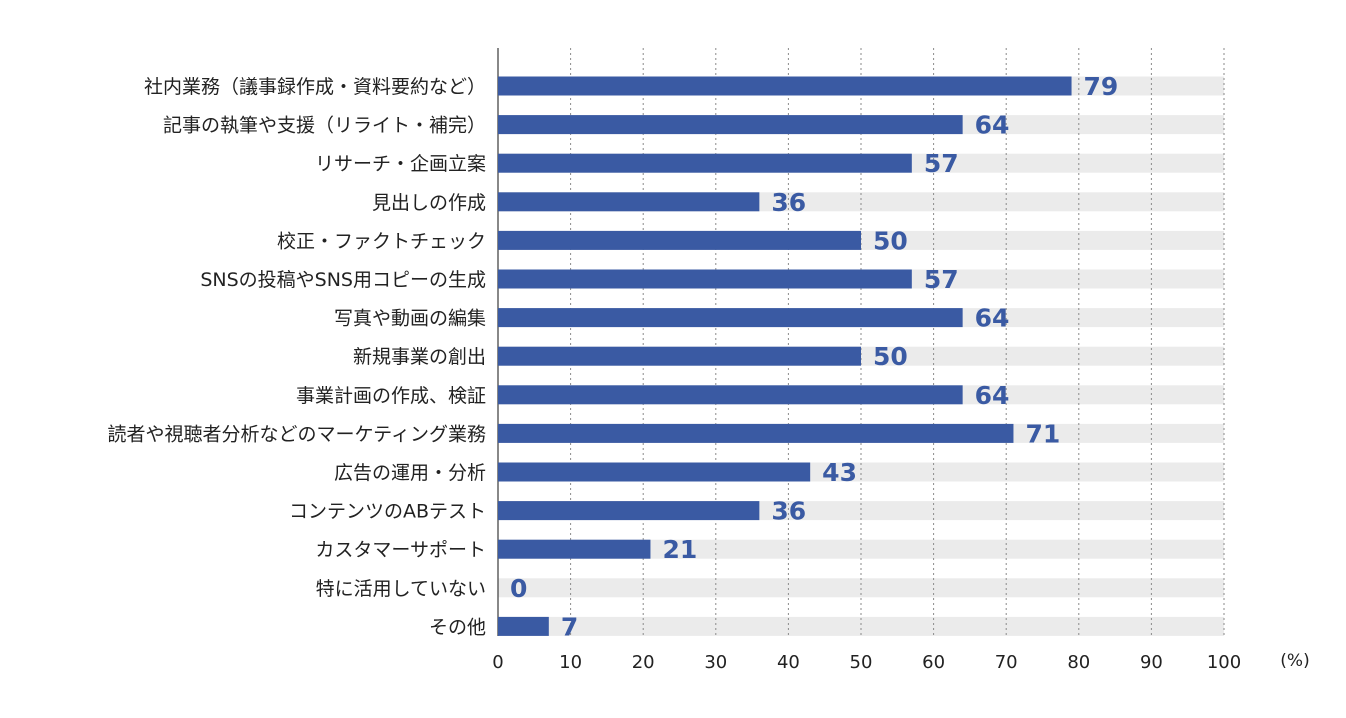 The height and width of the screenshot is (718, 1346). What do you see at coordinates (457, 627) in the screenshot?
I see `category-label-14: その他` at bounding box center [457, 627].